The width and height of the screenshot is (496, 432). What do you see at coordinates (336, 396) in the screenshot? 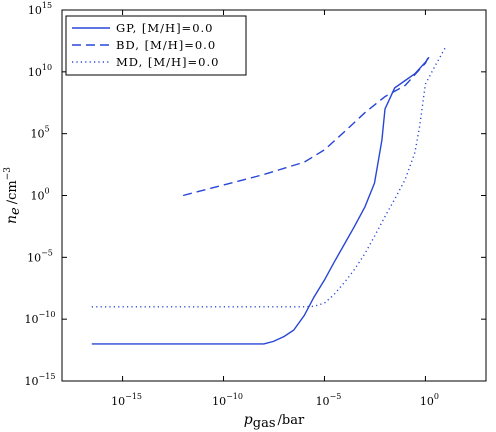
I see `x-tick-label-3-exp: −5` at bounding box center [336, 396].